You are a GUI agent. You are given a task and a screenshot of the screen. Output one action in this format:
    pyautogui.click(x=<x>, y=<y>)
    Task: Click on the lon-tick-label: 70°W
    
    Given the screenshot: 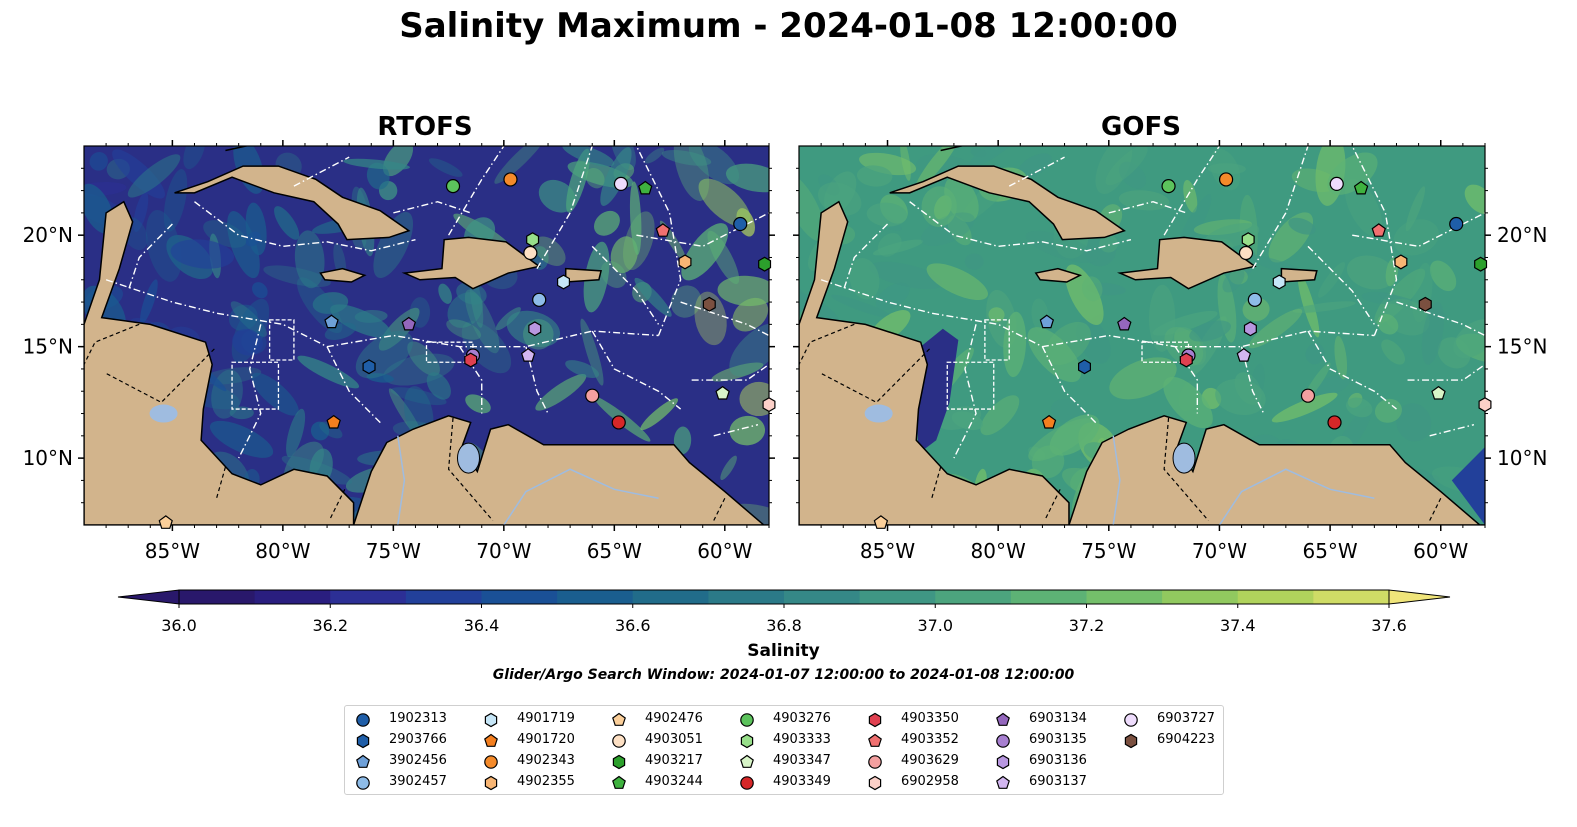 What is the action you would take?
    pyautogui.click(x=1219, y=551)
    